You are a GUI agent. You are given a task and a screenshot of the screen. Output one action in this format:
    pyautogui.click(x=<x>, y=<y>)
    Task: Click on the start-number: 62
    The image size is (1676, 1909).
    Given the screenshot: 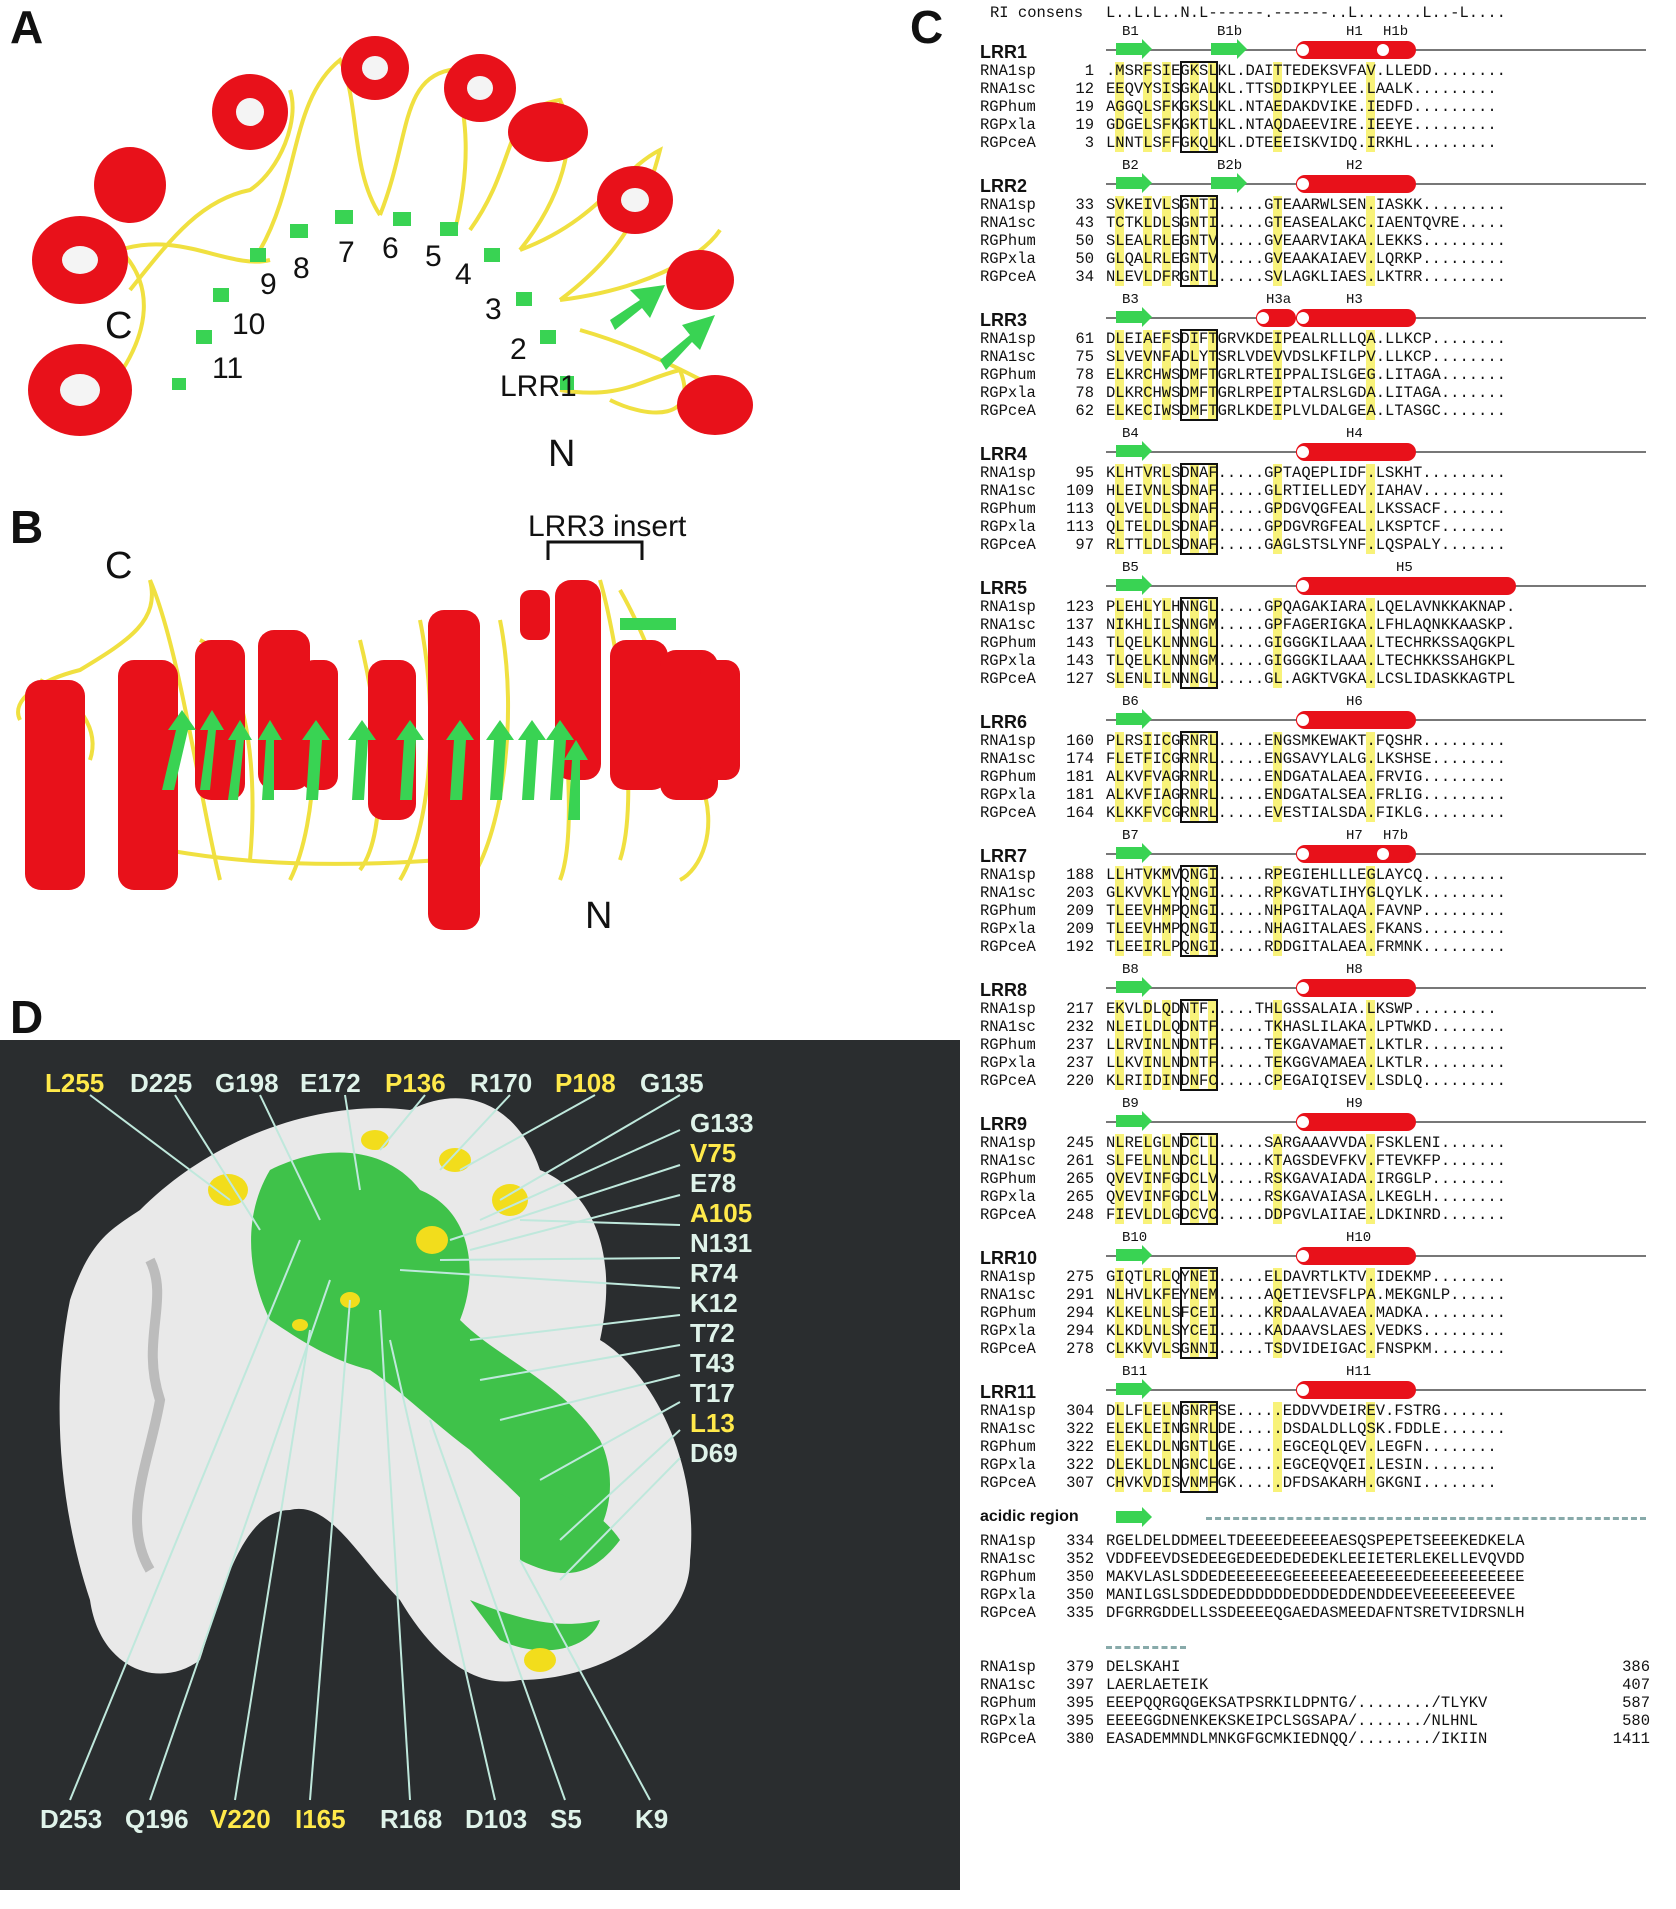 What is the action you would take?
    pyautogui.click(x=1084, y=411)
    